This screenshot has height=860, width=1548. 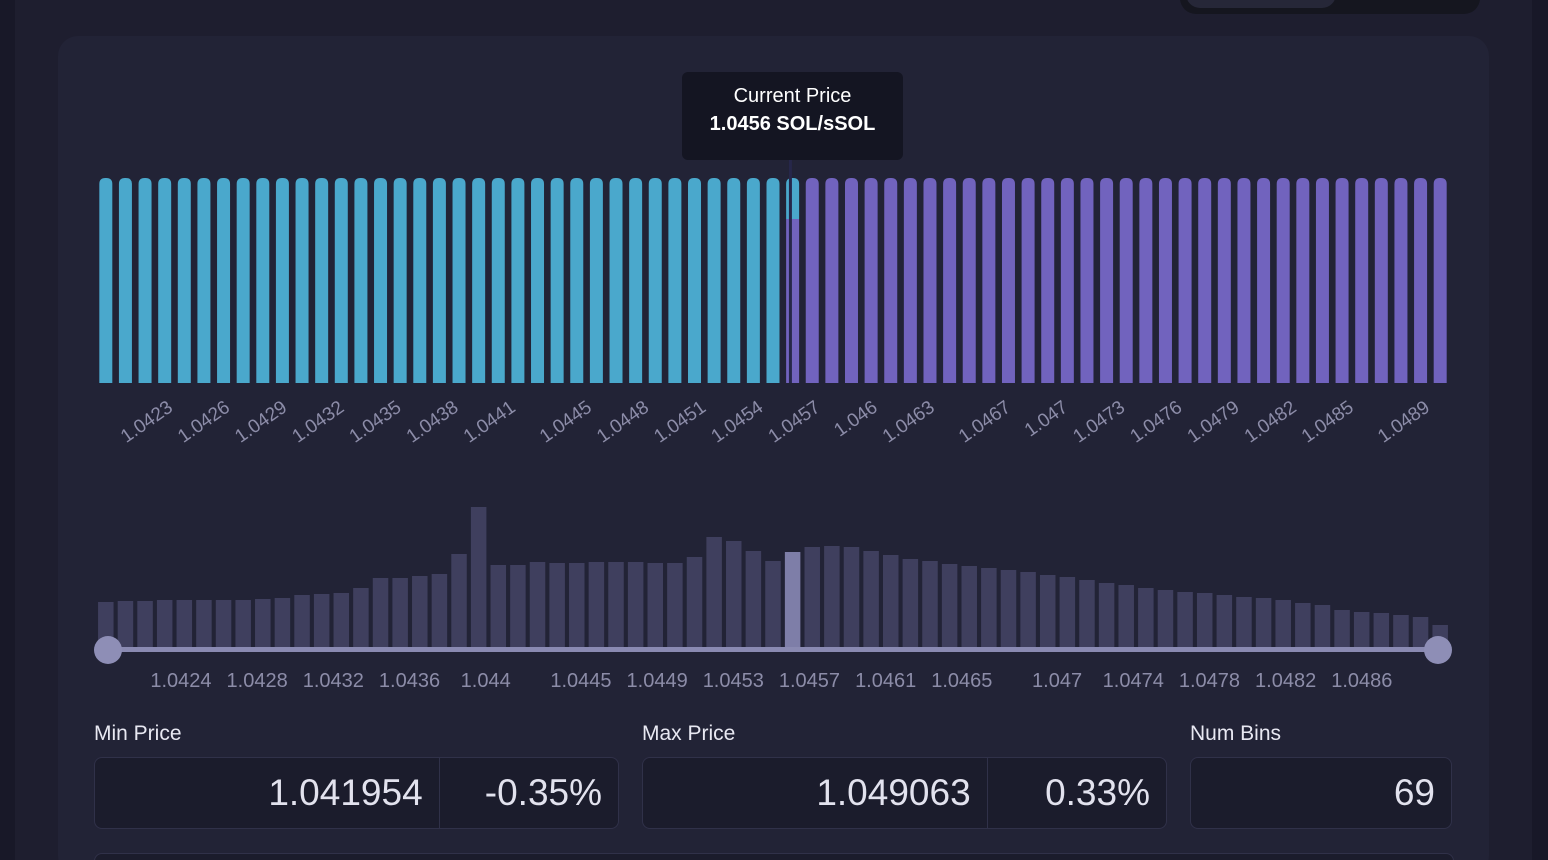 I want to click on num-bins-value: 69, so click(x=1414, y=792).